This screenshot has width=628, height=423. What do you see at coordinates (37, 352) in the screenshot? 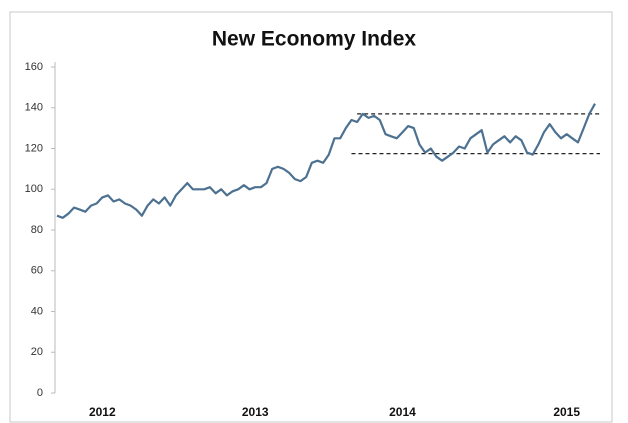
I see `y-tick-label: 20` at bounding box center [37, 352].